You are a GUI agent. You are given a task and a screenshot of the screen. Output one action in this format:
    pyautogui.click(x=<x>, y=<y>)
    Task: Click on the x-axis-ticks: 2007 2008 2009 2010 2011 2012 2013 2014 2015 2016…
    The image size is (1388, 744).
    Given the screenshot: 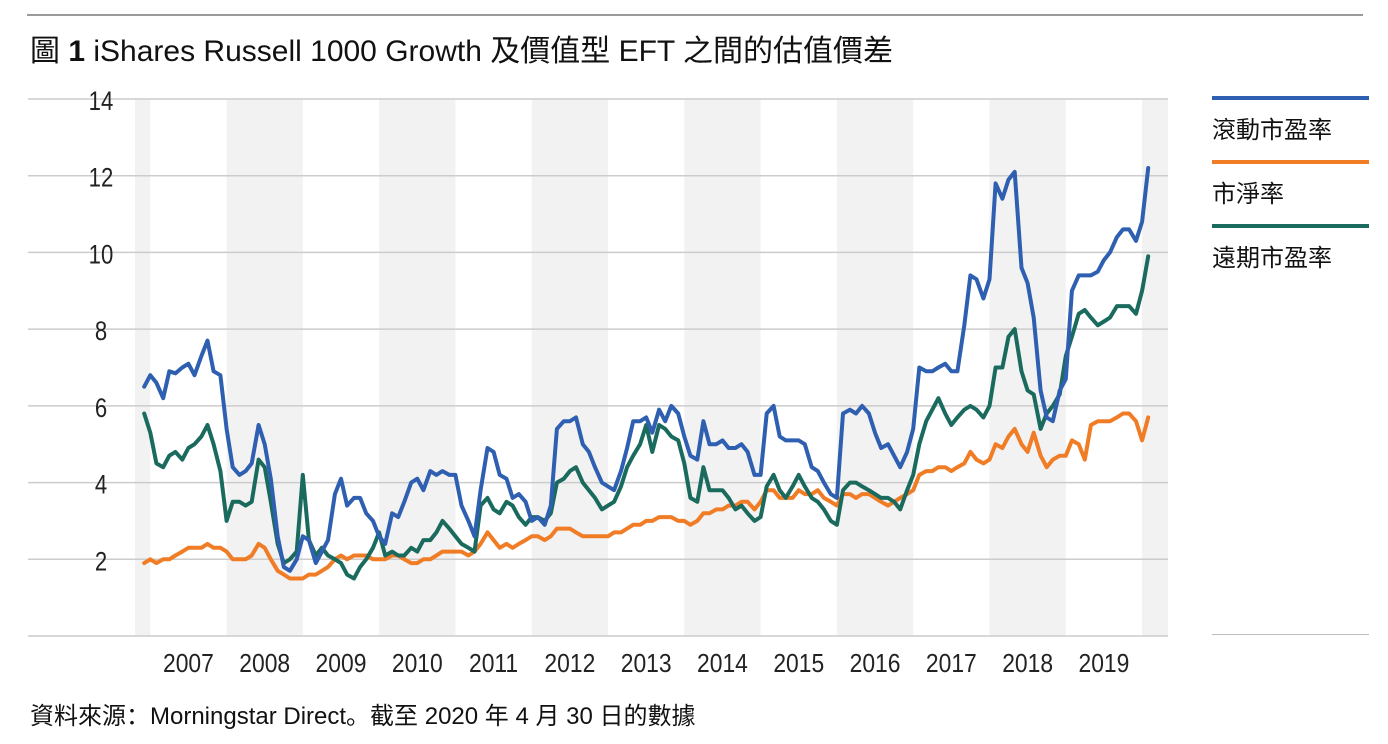 What is the action you would take?
    pyautogui.click(x=646, y=664)
    